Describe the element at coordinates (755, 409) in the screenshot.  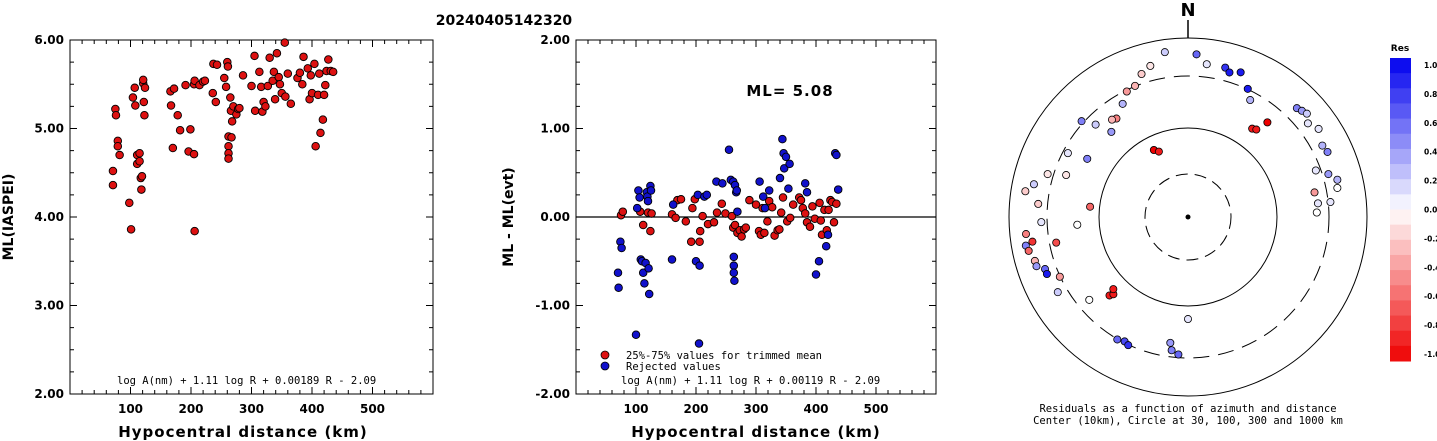
I see `x-tick-labels: 100 200 300 400 500` at that location.